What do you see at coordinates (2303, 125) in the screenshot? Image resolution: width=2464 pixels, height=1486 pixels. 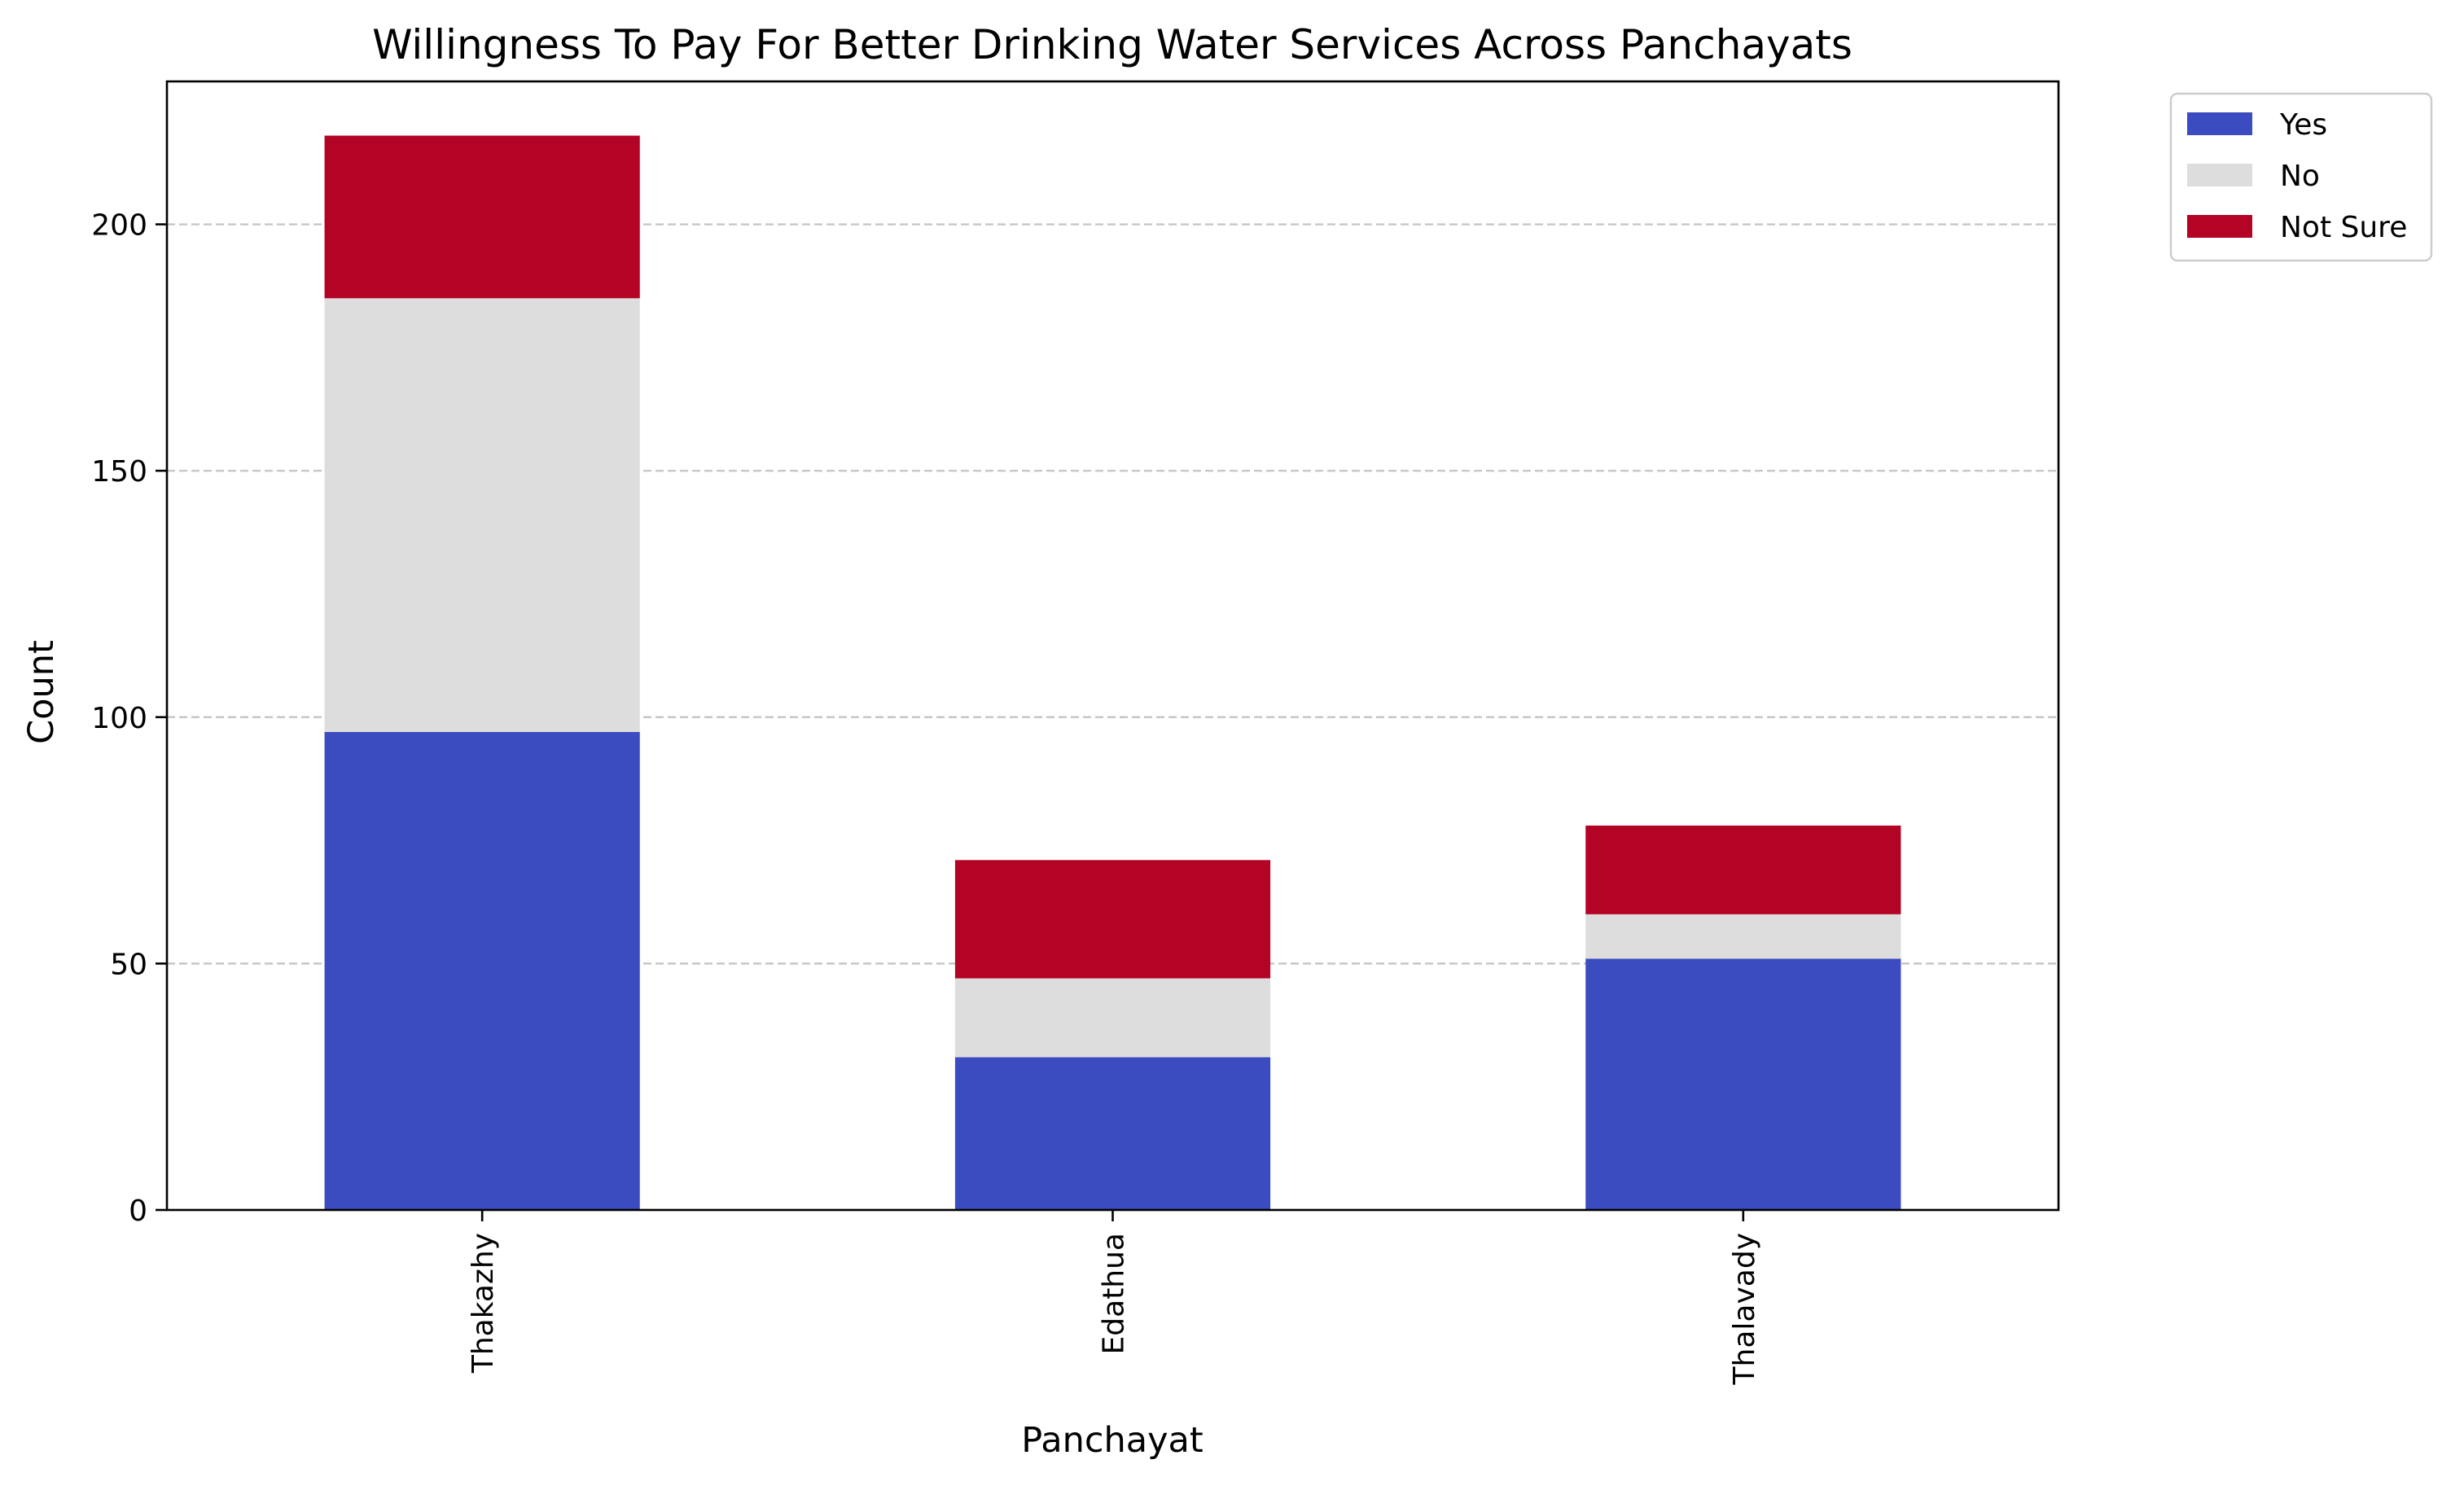 I see `legend-label: Yes` at bounding box center [2303, 125].